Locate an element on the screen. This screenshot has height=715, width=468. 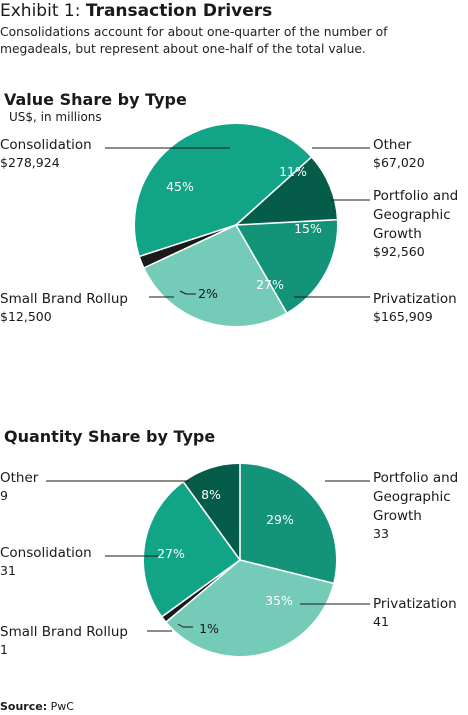
value-chart-title: Value Share by Type is located at coordinates (95, 99).